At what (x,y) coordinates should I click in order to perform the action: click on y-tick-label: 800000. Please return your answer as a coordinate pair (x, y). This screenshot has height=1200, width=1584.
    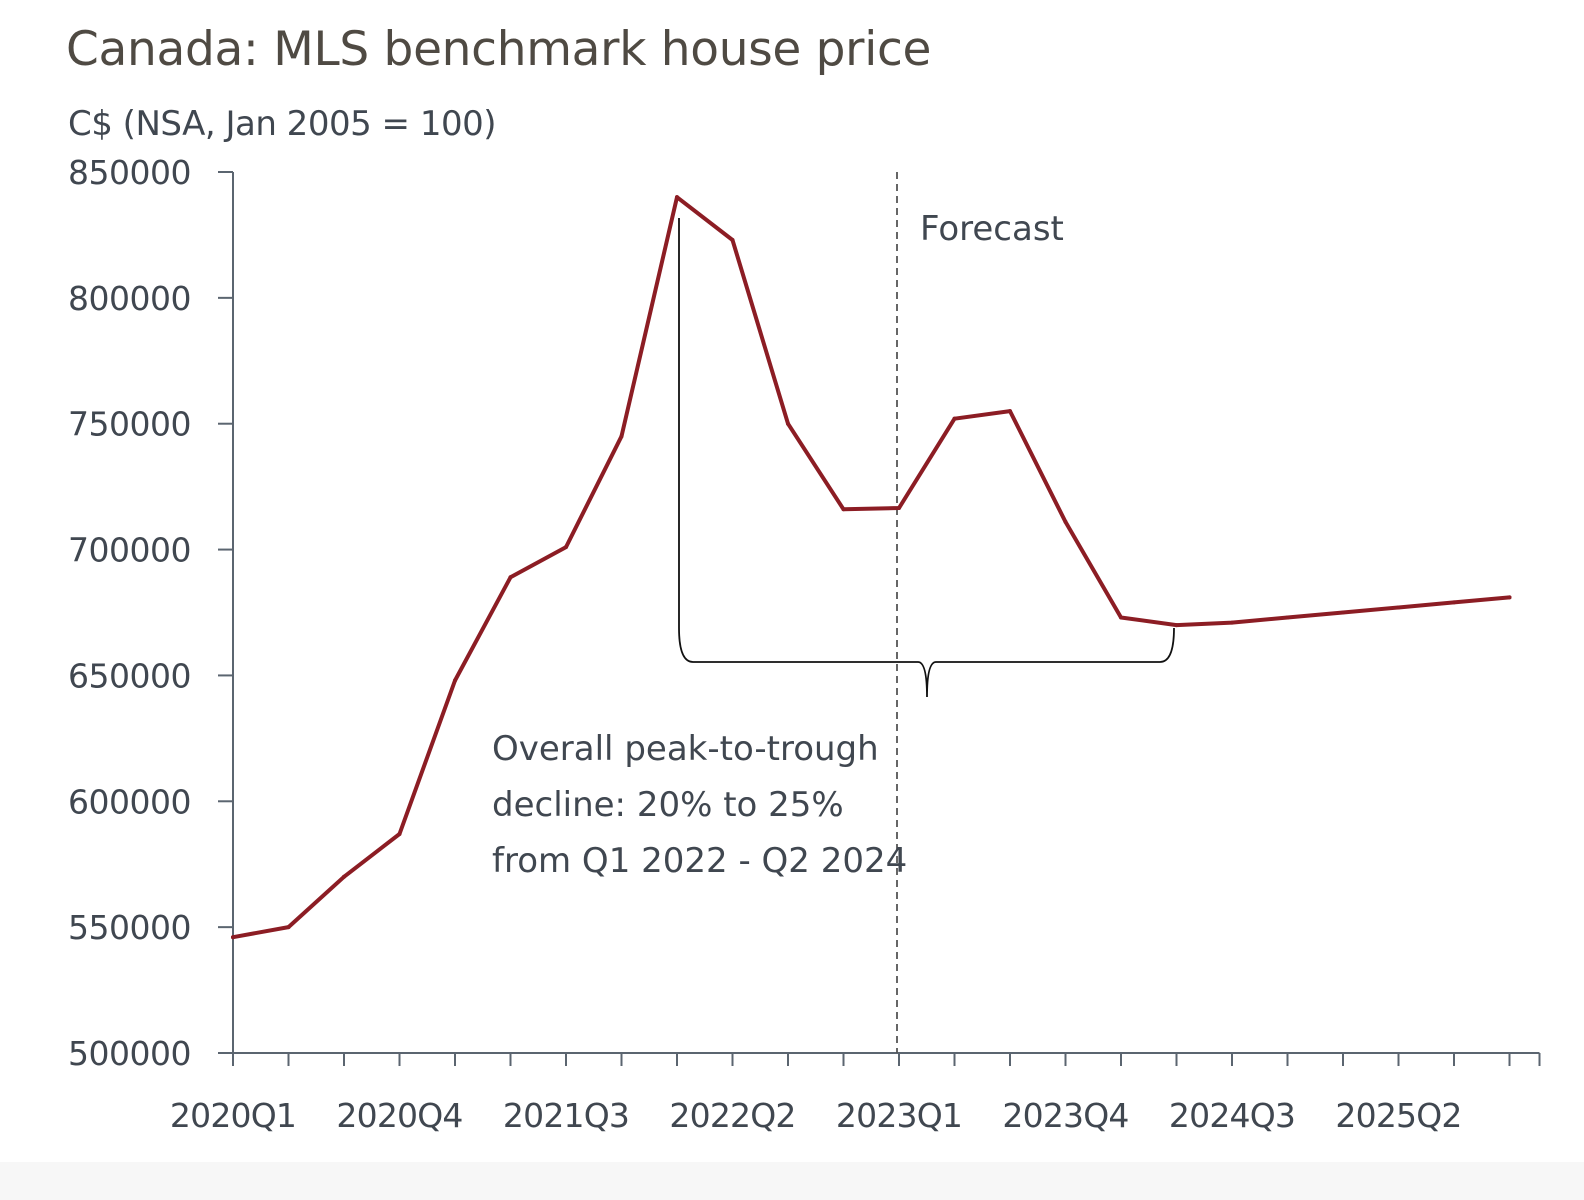
    Looking at the image, I should click on (129, 298).